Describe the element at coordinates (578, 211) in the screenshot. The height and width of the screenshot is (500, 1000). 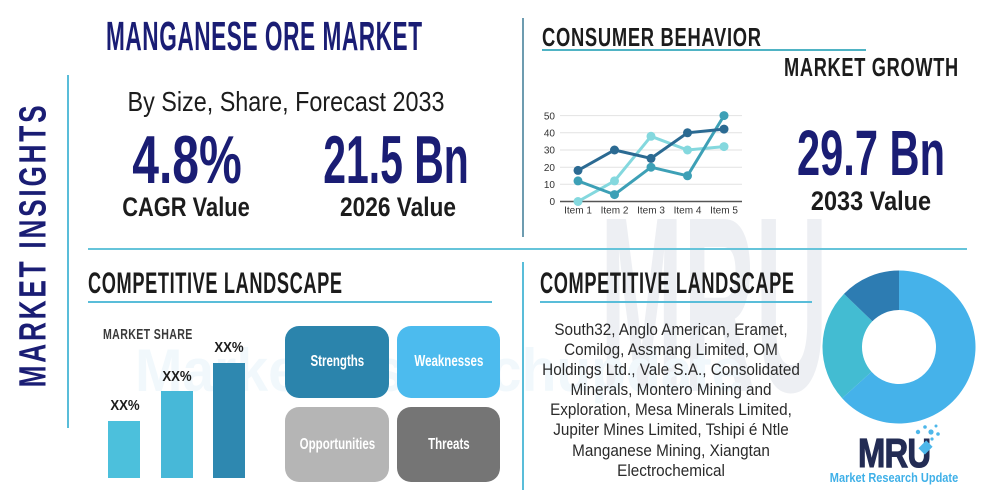
I see `svg-text: Item 1` at that location.